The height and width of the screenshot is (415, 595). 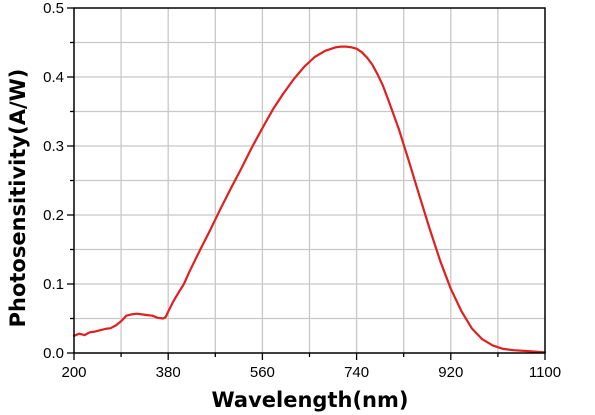 I want to click on y-tick-label: 0.1, so click(x=53, y=284).